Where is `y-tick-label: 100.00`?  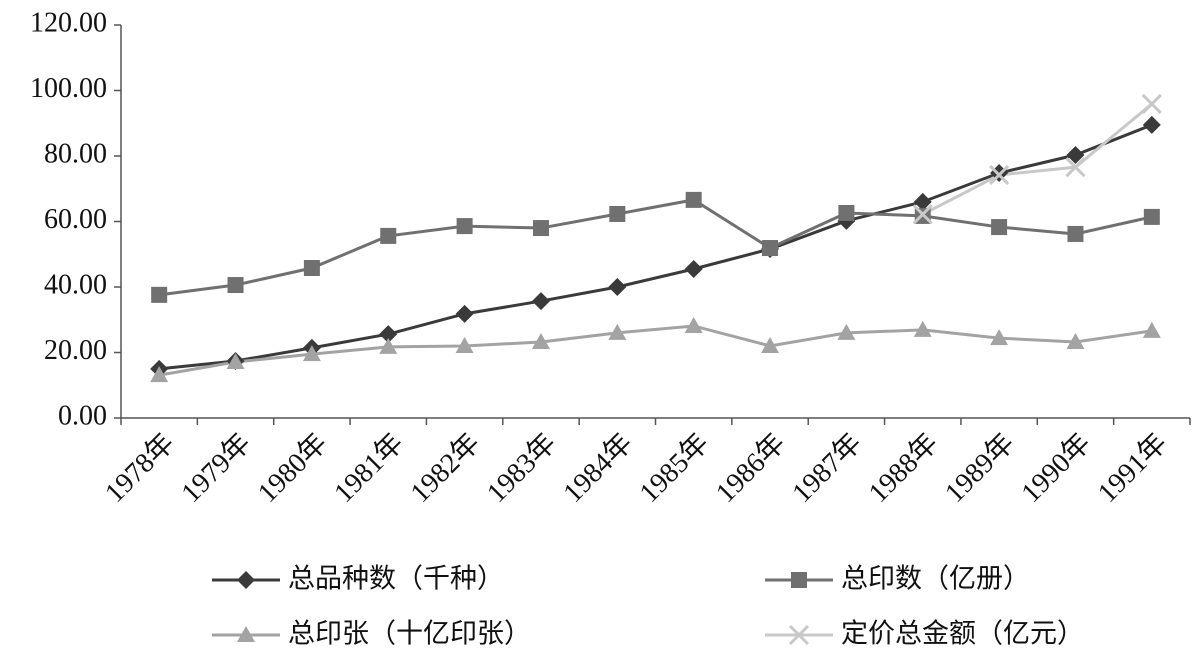 y-tick-label: 100.00 is located at coordinates (68, 88).